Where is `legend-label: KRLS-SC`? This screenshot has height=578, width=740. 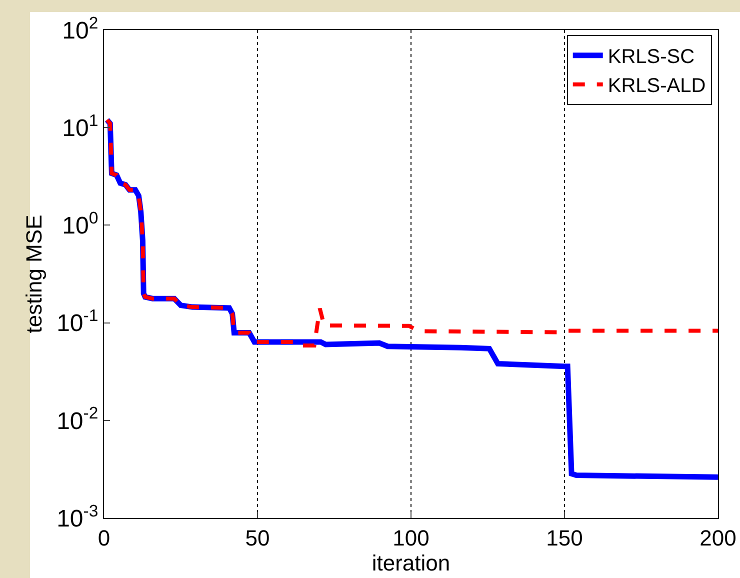
legend-label: KRLS-SC is located at coordinates (651, 57).